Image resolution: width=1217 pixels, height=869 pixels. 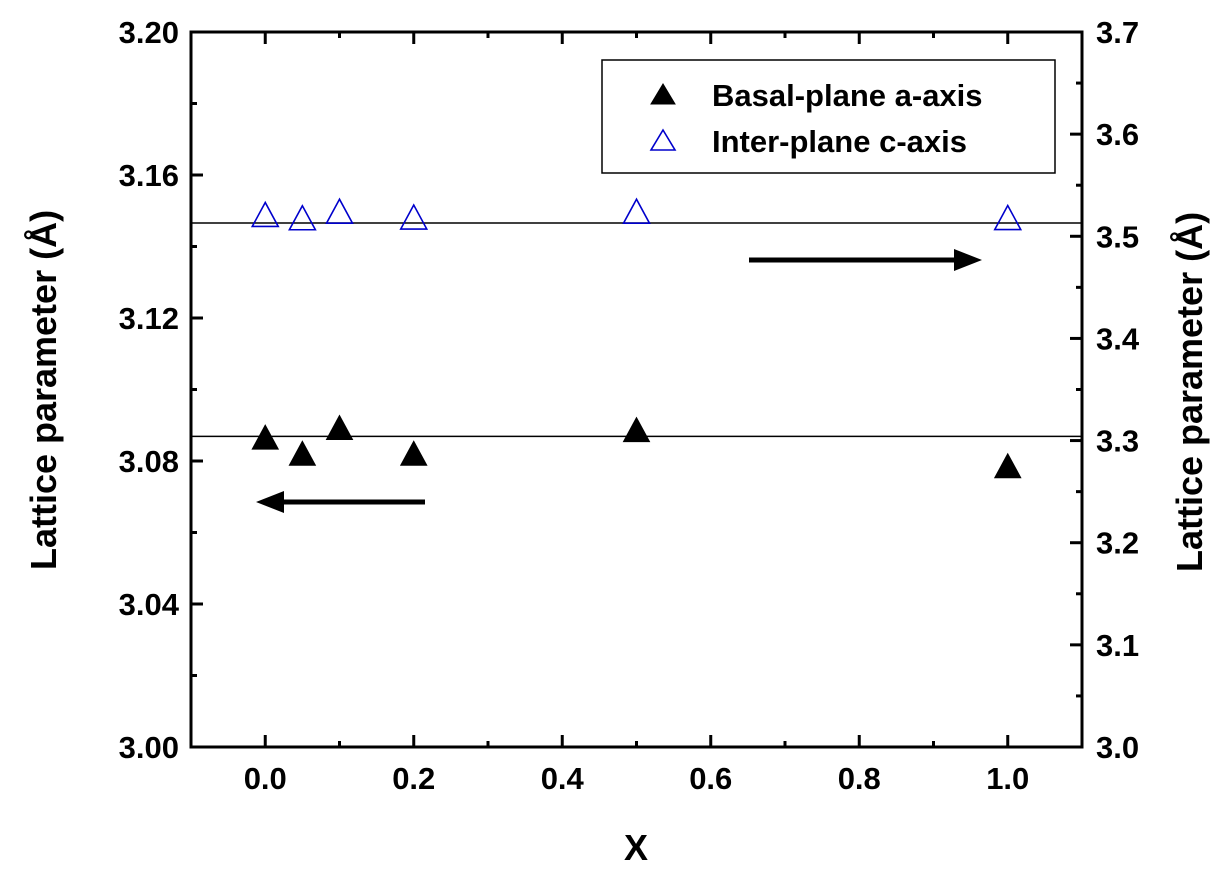 What do you see at coordinates (1117, 32) in the screenshot?
I see `y-right-tick-label: 3.7` at bounding box center [1117, 32].